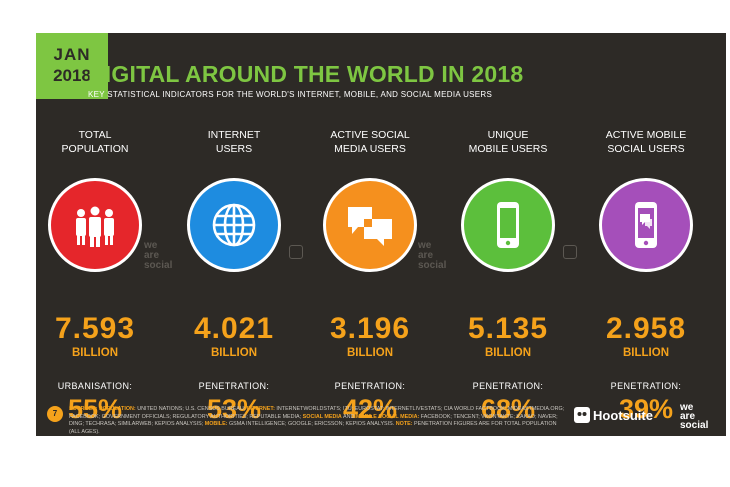 The image size is (730, 487). Describe the element at coordinates (234, 225) in the screenshot. I see `globe-icon` at that location.